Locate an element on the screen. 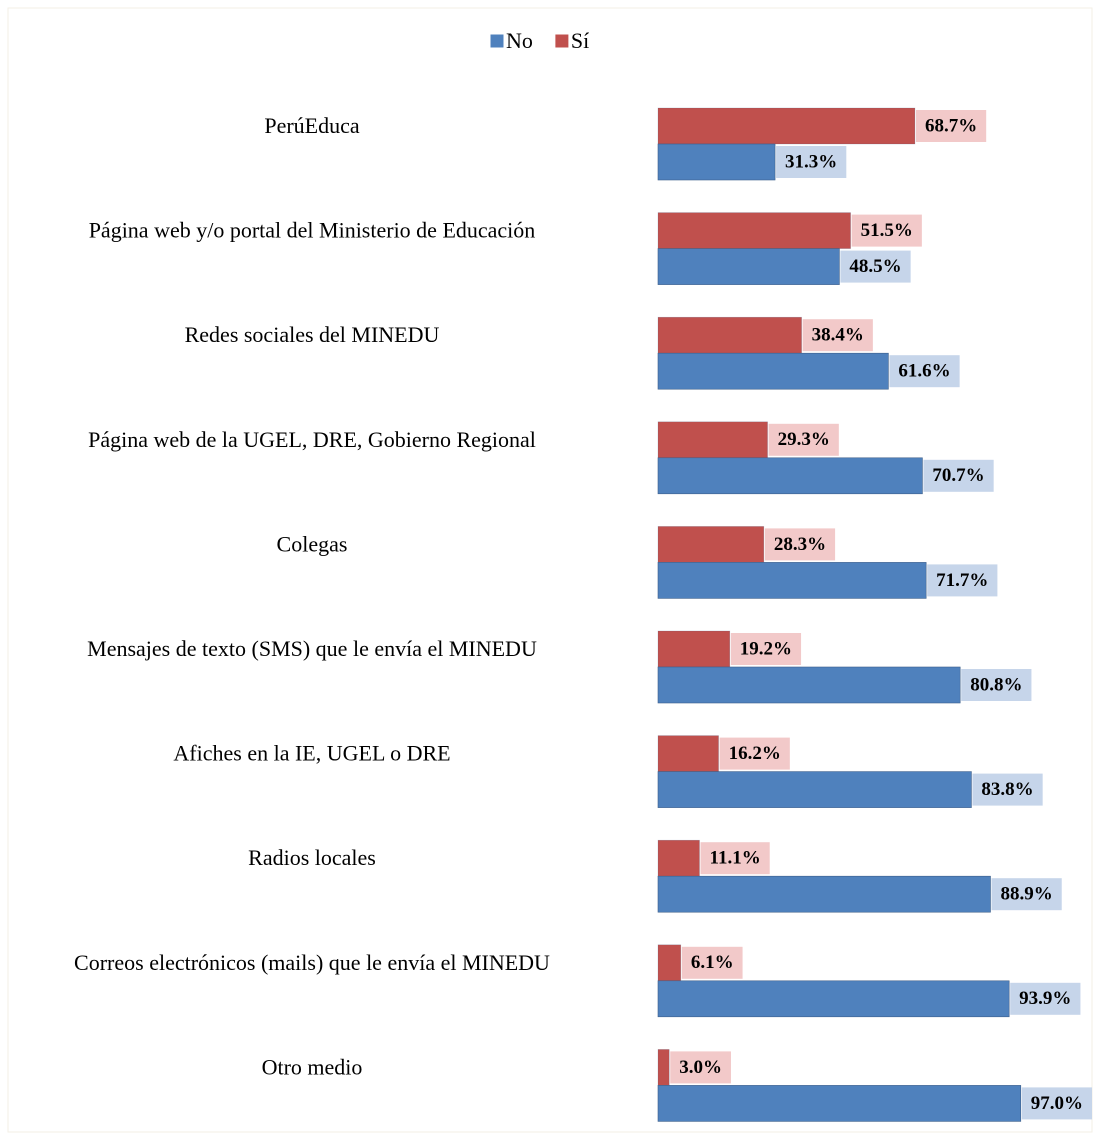  value-label: 28.3% is located at coordinates (800, 544).